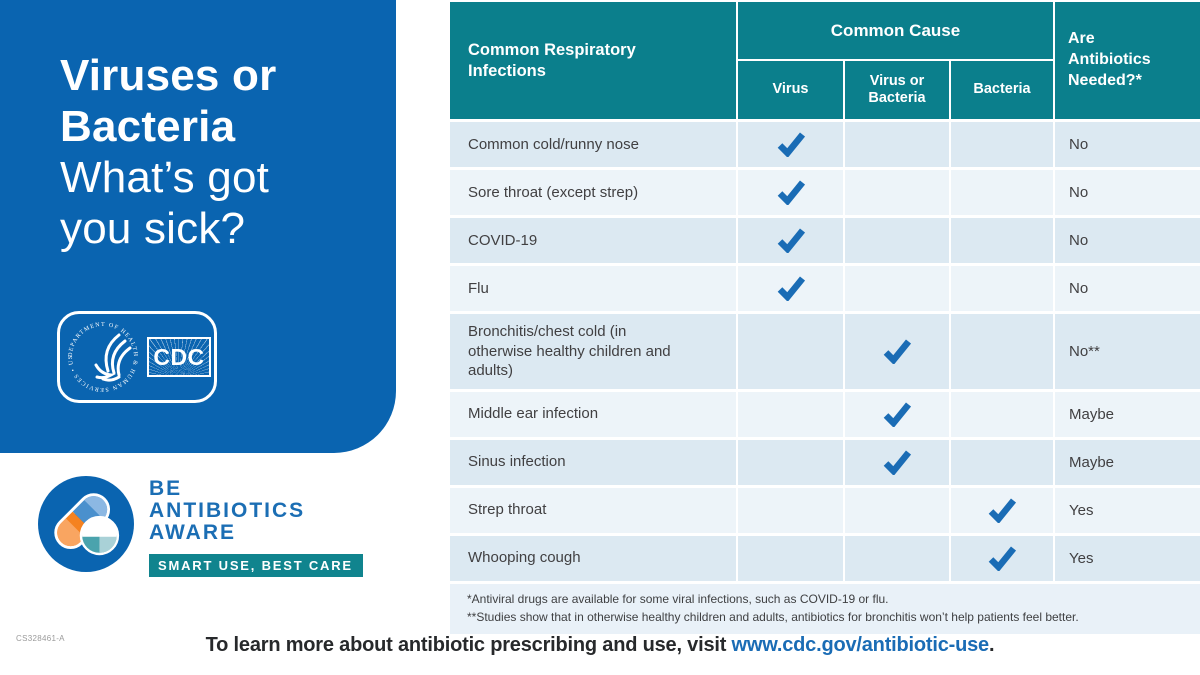 The height and width of the screenshot is (675, 1200). What do you see at coordinates (897, 90) in the screenshot?
I see `col-header-virus-or-bacteria: Virus or Bacteria` at bounding box center [897, 90].